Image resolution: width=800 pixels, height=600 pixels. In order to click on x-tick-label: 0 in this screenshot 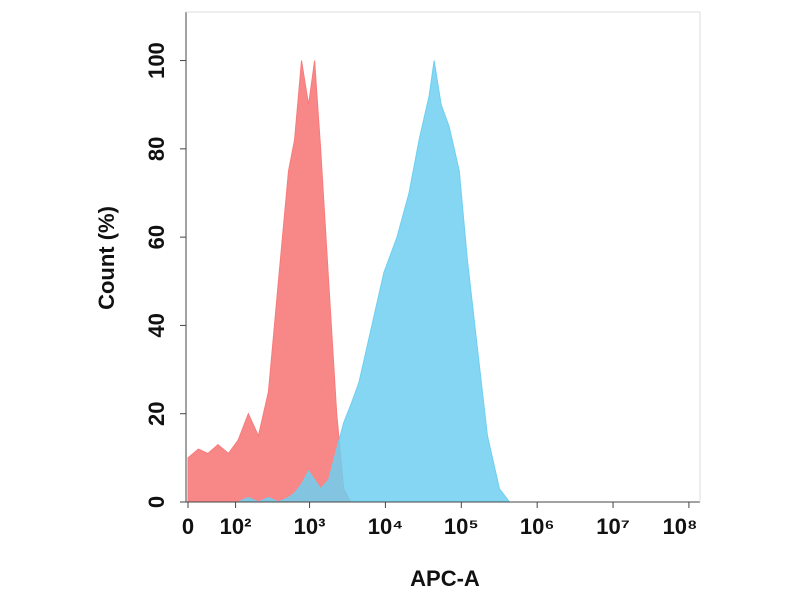, I will do `click(188, 526)`.